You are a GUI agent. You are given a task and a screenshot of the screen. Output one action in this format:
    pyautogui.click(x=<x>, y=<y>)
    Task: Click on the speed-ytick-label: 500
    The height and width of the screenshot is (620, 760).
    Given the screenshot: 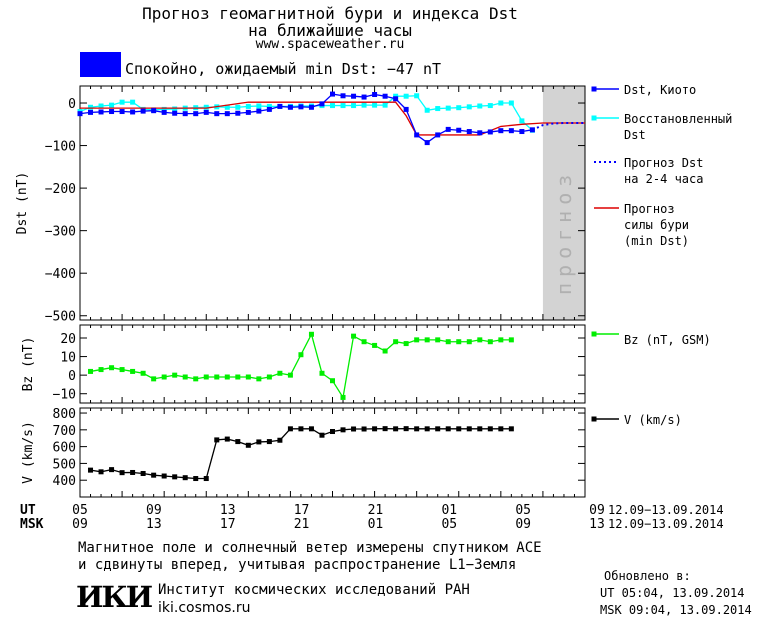 What is the action you would take?
    pyautogui.click(x=64, y=464)
    